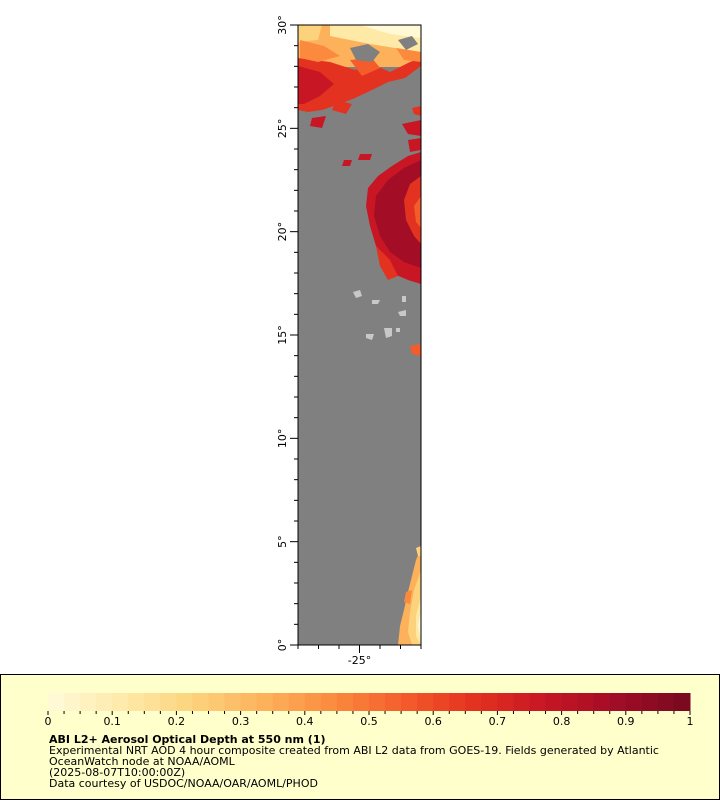 The image size is (720, 800). What do you see at coordinates (379, 315) in the screenshot?
I see `islands` at bounding box center [379, 315].